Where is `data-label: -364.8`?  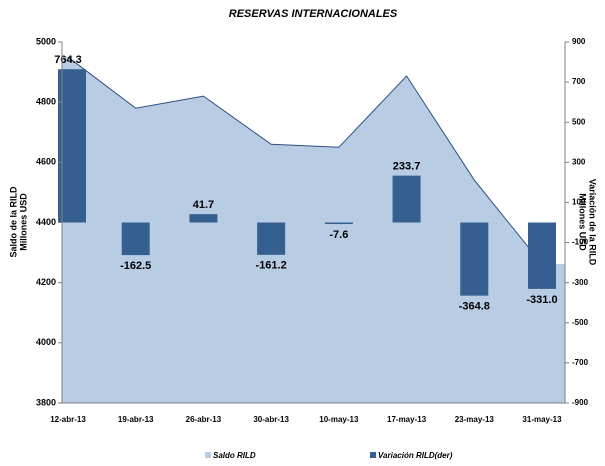 data-label: -364.8 is located at coordinates (474, 307).